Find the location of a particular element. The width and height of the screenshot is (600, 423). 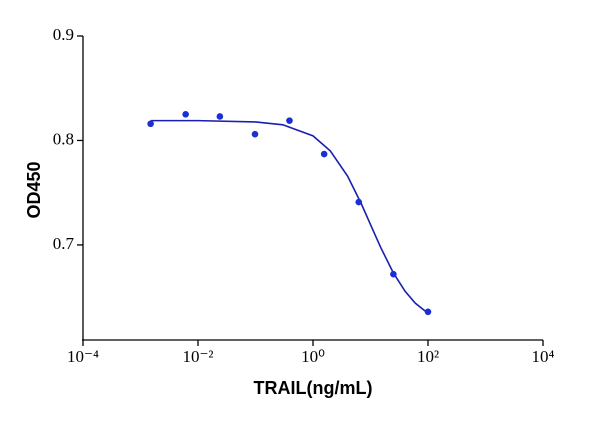

y-tick-label: 0.9 is located at coordinates (63, 34).